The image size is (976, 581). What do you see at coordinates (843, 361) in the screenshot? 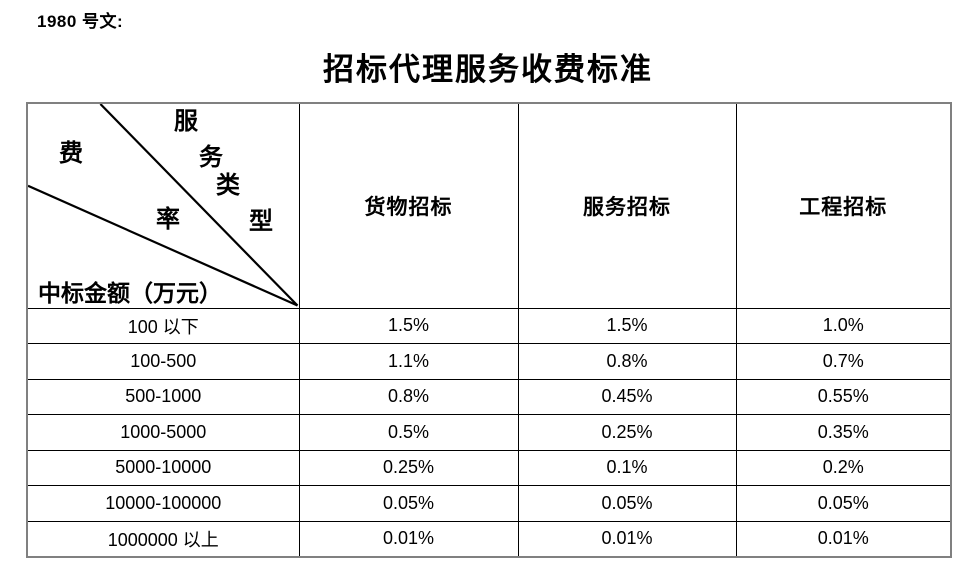
I see `works-rate-cell: 0.7%` at bounding box center [843, 361].